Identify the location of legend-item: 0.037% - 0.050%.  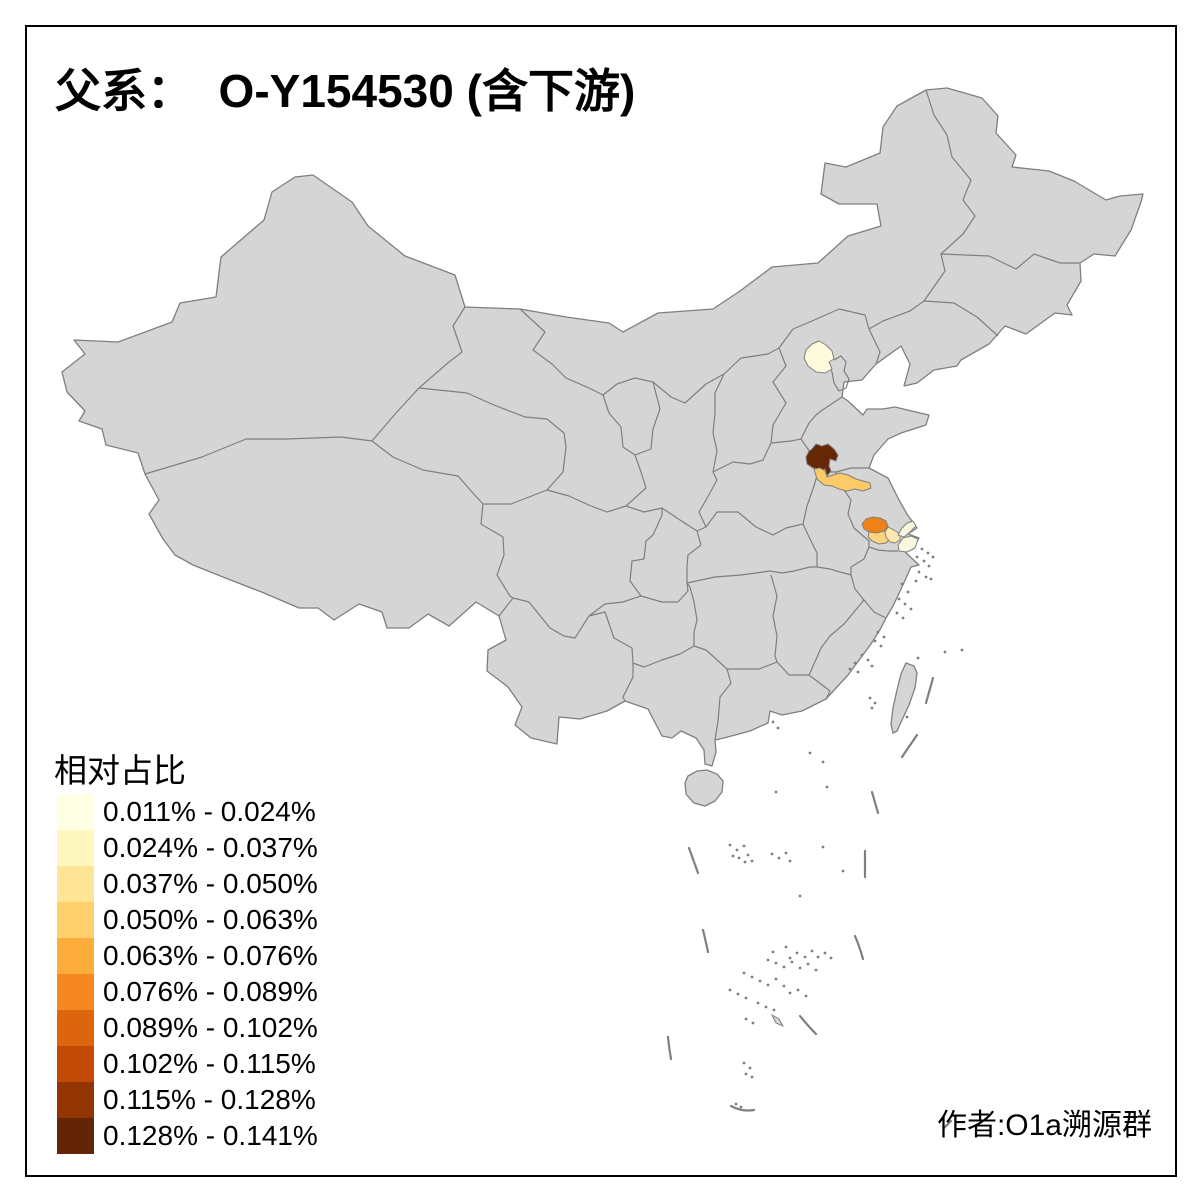
(187, 884).